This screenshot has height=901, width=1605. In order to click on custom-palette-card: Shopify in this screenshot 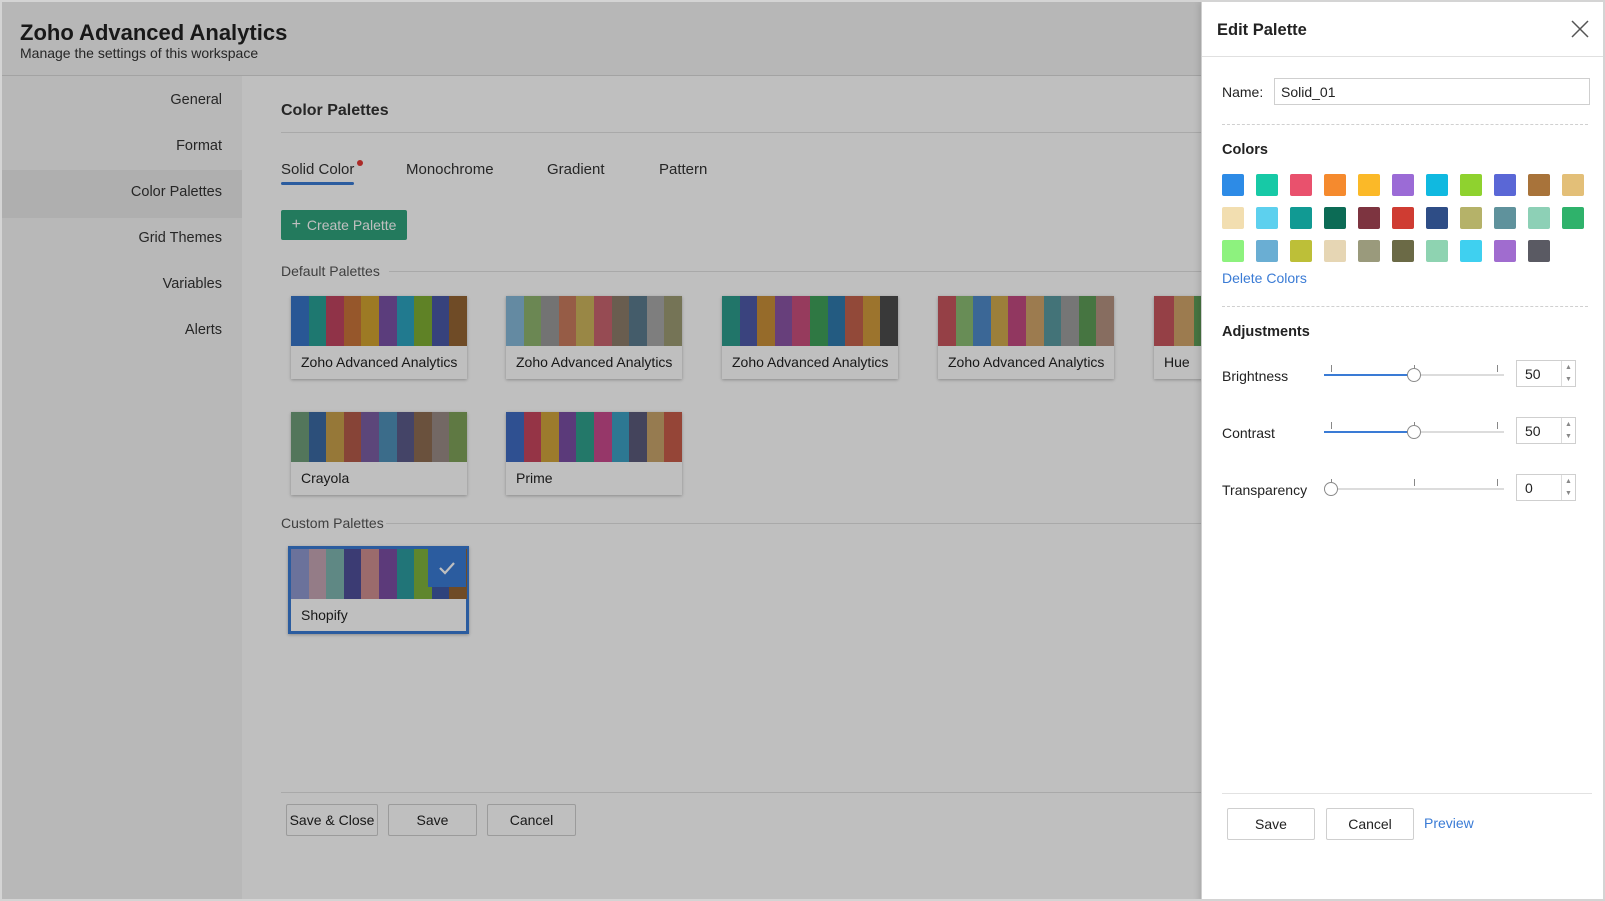, I will do `click(378, 590)`.